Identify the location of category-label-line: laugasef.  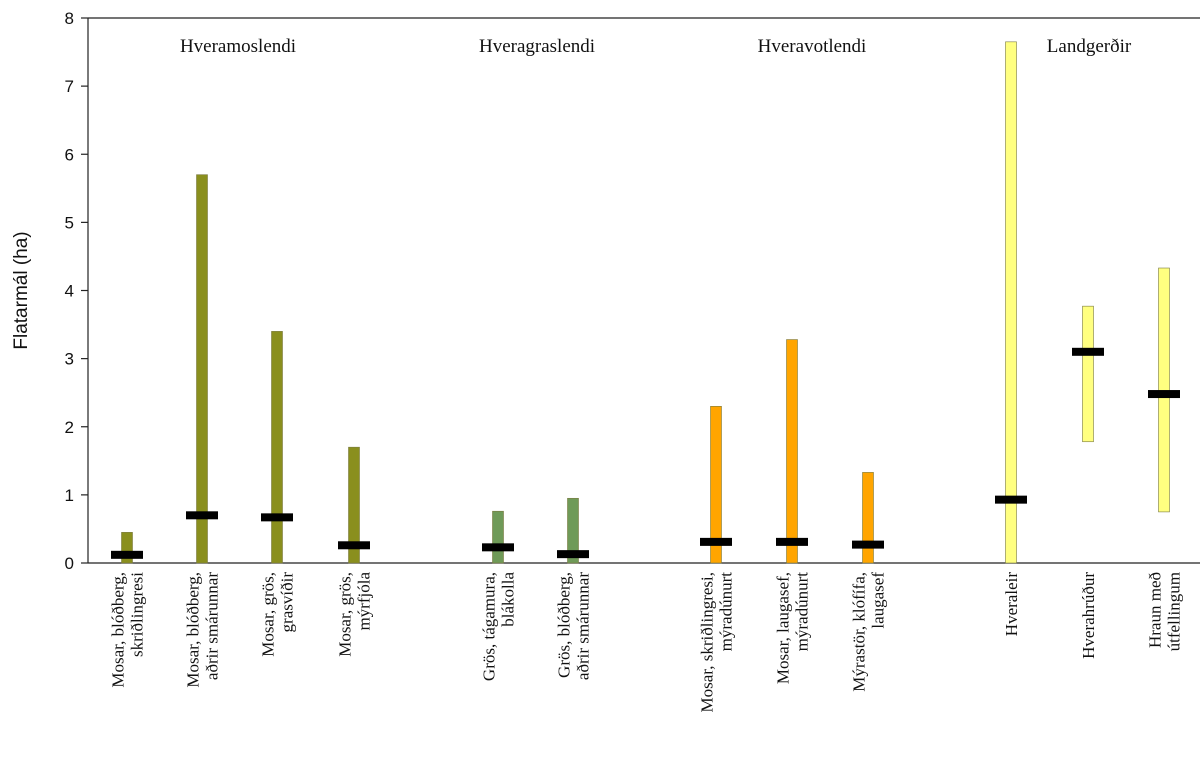
(878, 600).